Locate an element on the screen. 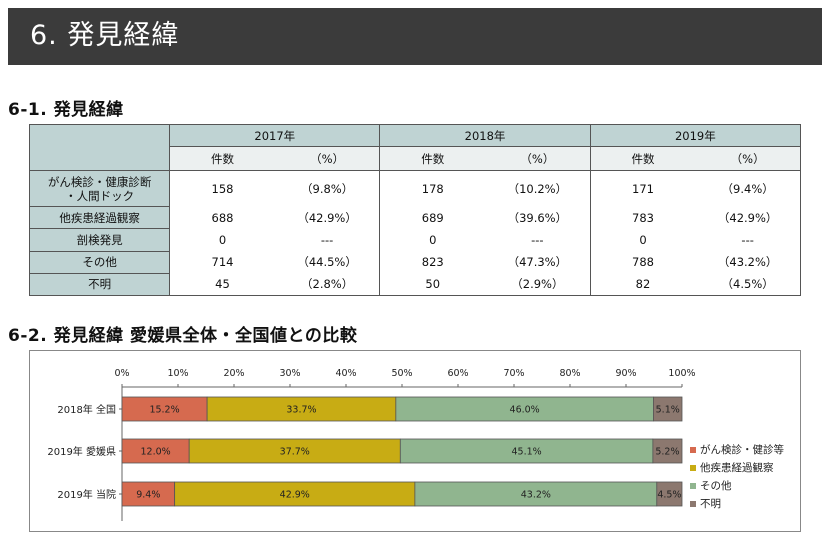 Image resolution: width=830 pixels, height=546 pixels. x-tick-label: 50% is located at coordinates (401, 373).